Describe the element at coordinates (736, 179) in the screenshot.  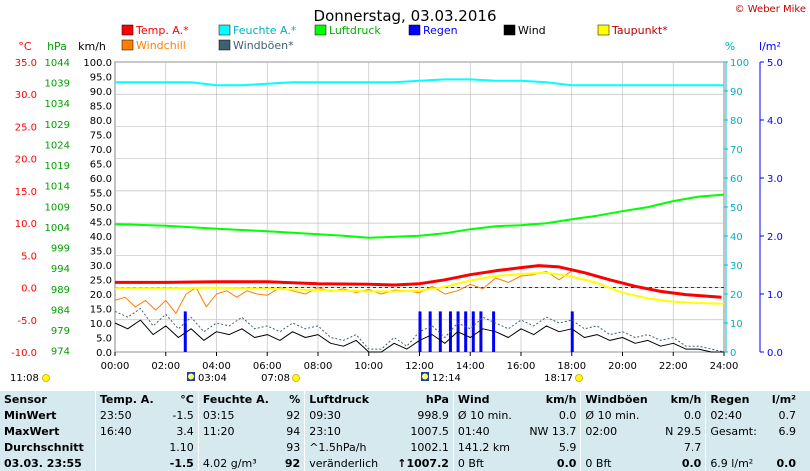
I see `humidity-tick-label: 60` at that location.